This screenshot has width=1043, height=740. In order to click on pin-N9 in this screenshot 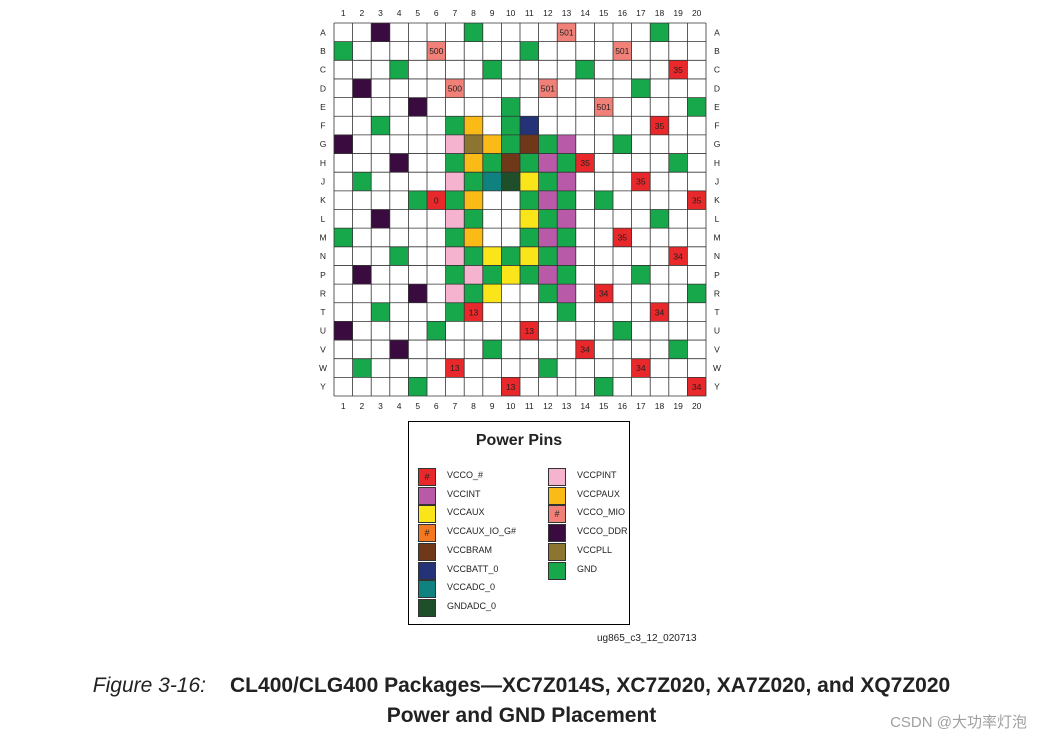, I will do `click(492, 256)`.